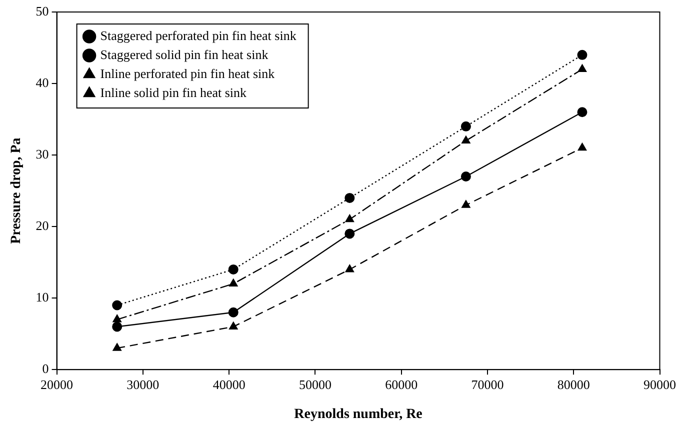  What do you see at coordinates (16, 191) in the screenshot?
I see `y-axis-title: Pressure drop, Pa` at bounding box center [16, 191].